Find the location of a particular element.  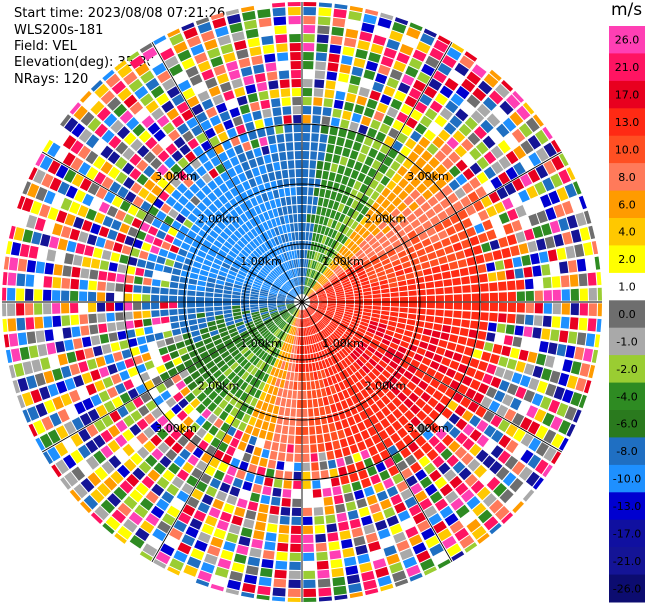

colorbar-tick-label: -6.0 is located at coordinates (626, 424).